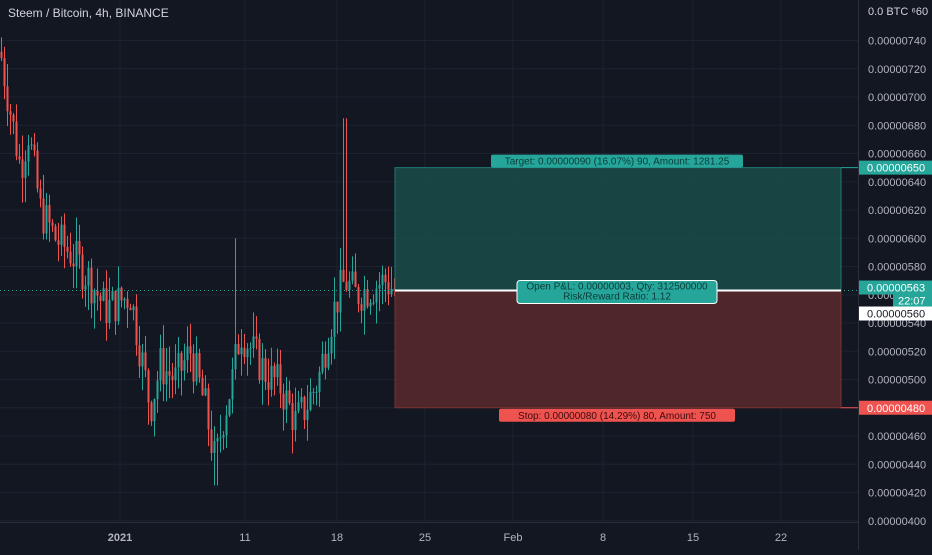 The height and width of the screenshot is (555, 932). I want to click on y-tick-label: 0.00000740, so click(897, 42).